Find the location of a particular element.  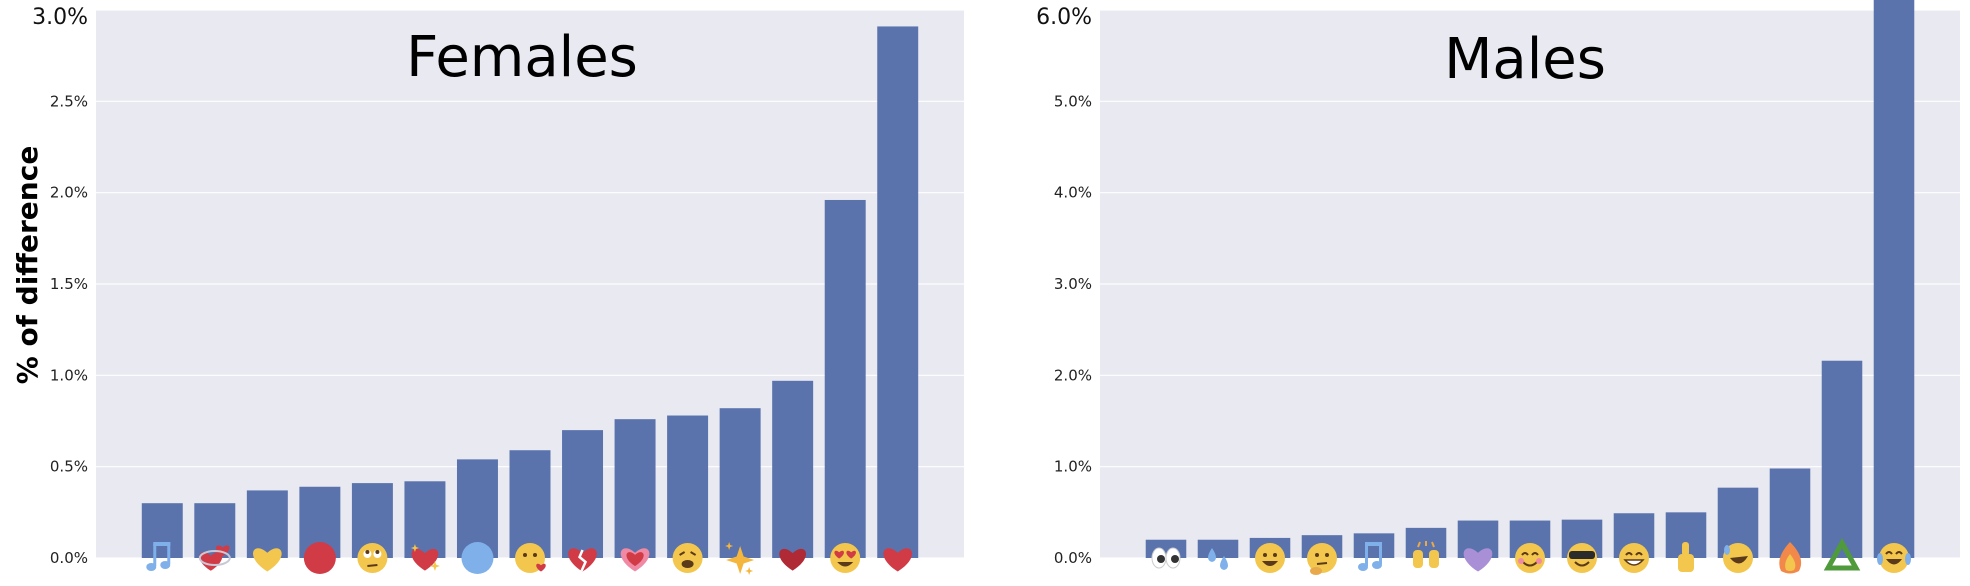

face-with-rolling-eyes-icon is located at coordinates (372, 558).